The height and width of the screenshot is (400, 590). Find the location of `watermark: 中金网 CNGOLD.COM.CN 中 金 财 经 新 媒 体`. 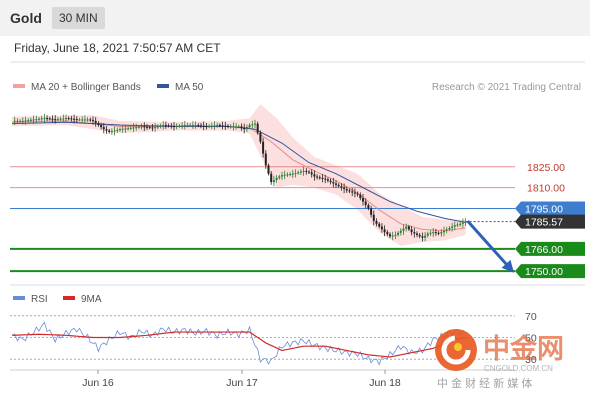

watermark: 中金网 CNGOLD.COM.CN 中 金 财 经 新 媒 体 is located at coordinates (499, 359).